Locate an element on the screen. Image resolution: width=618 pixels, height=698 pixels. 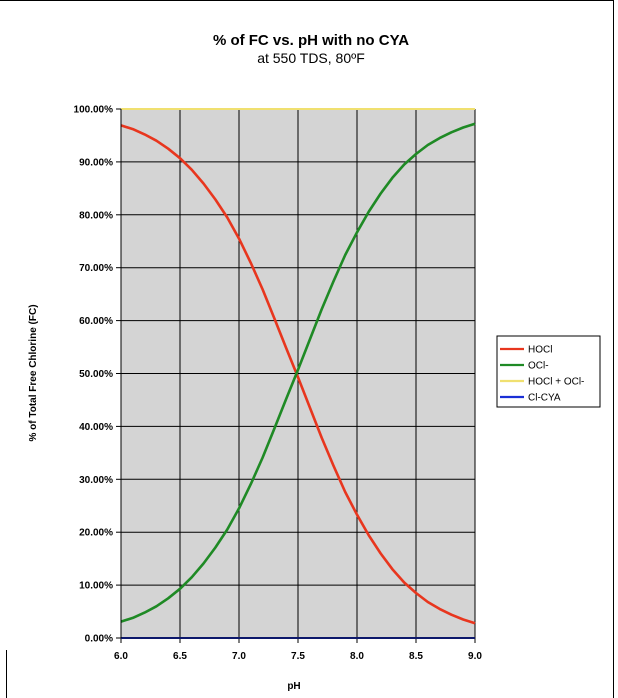
y-tick-label: 30.00% is located at coordinates (96, 480).